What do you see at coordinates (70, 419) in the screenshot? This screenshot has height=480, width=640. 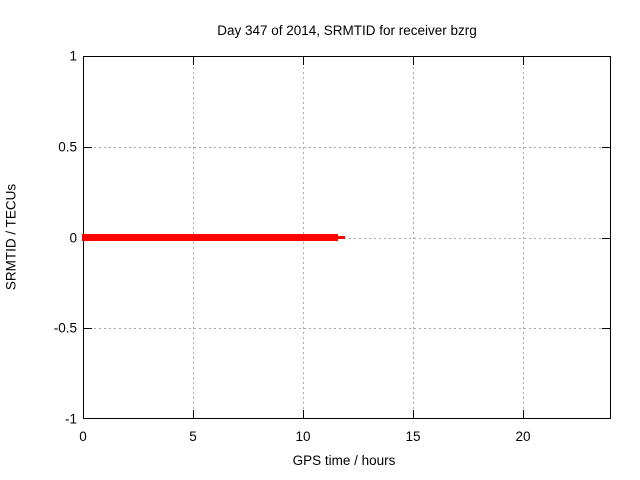 I see `y-tick-label: -1` at bounding box center [70, 419].